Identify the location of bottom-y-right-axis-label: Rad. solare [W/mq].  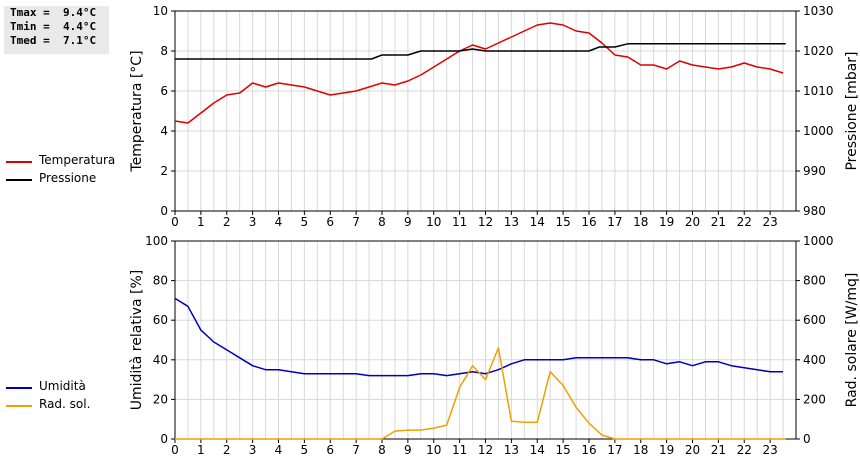
(852, 340).